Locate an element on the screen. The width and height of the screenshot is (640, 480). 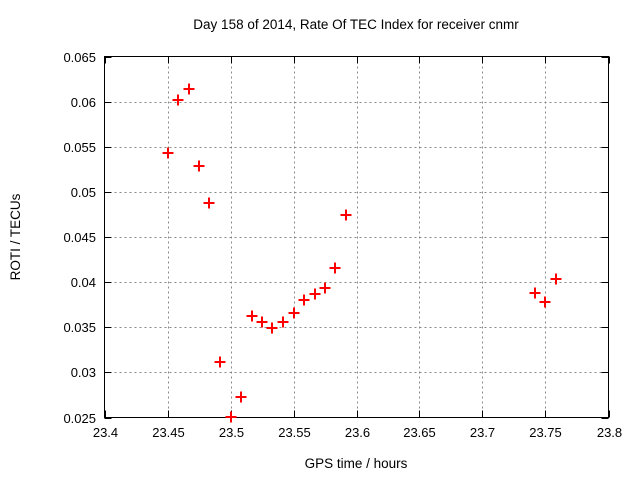
y-tick-label: 0.05 is located at coordinates (83, 192).